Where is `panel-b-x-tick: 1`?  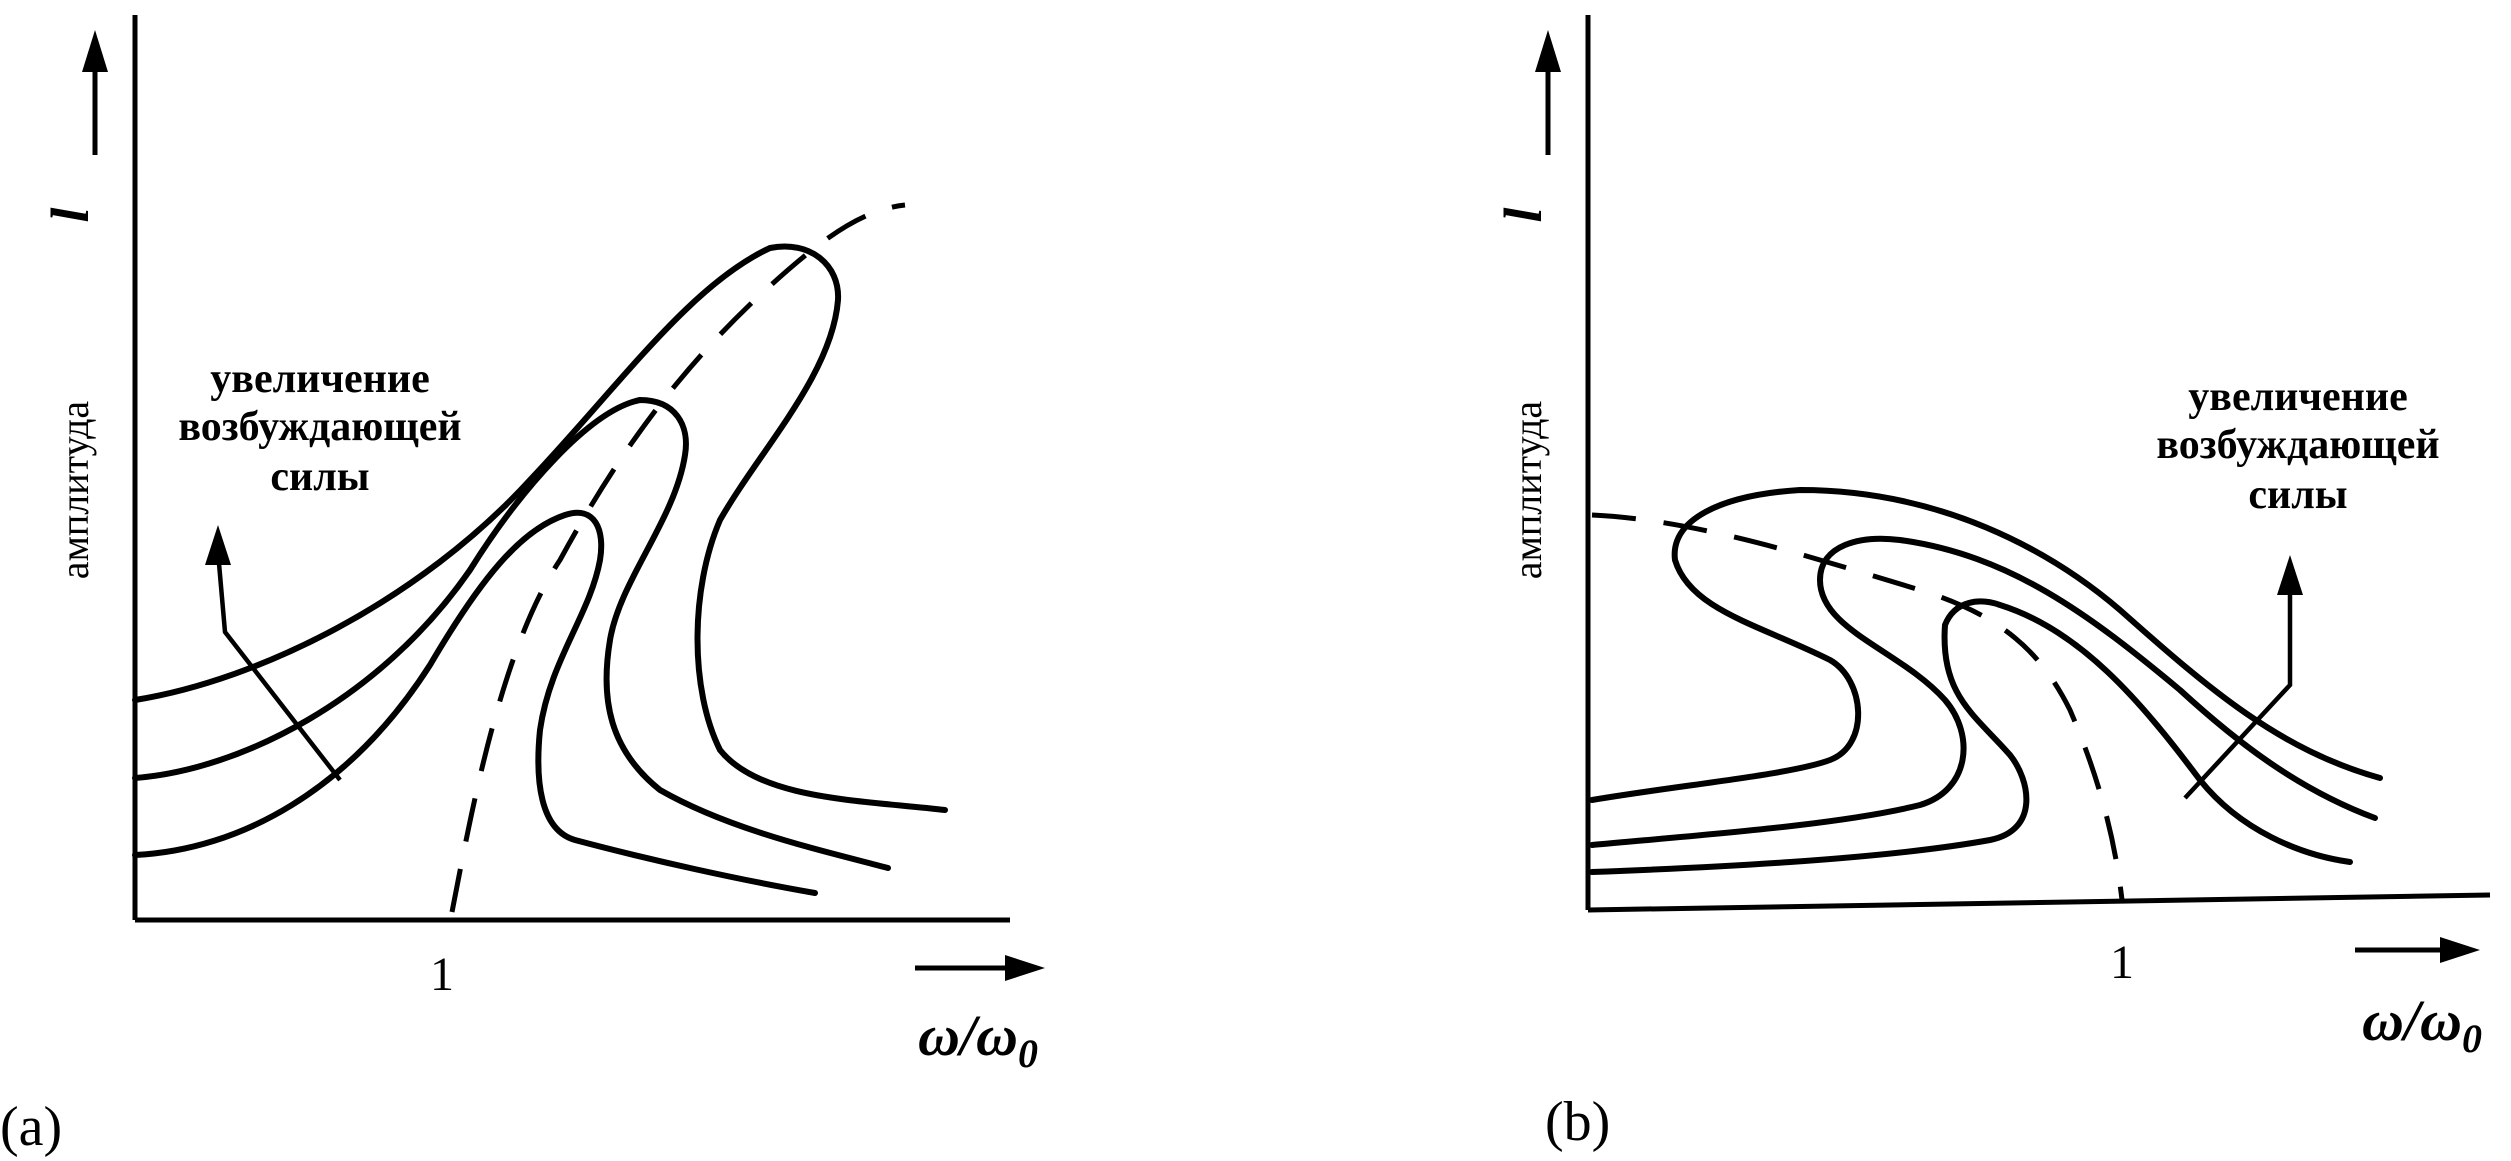
panel-b-x-tick: 1 is located at coordinates (2122, 962).